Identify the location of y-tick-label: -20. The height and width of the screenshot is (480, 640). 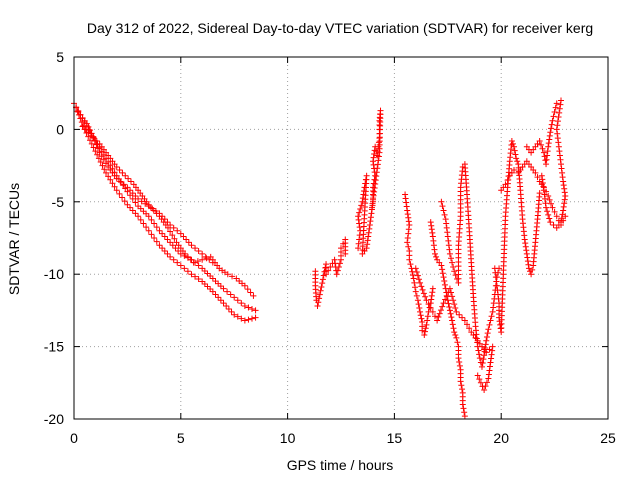
(54, 419).